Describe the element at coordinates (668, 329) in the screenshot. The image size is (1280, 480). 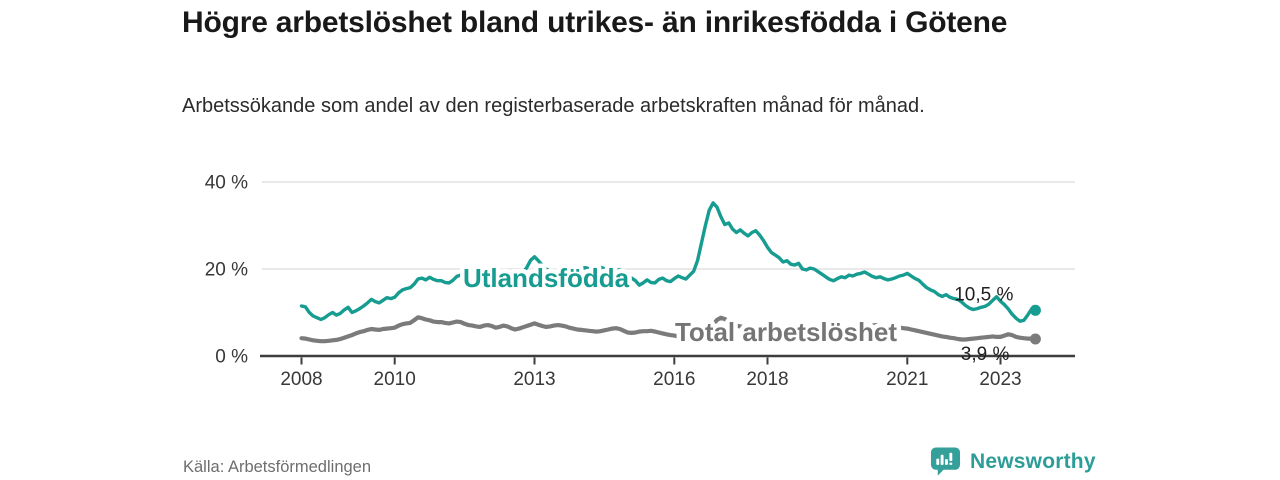
I see `series-line-total` at that location.